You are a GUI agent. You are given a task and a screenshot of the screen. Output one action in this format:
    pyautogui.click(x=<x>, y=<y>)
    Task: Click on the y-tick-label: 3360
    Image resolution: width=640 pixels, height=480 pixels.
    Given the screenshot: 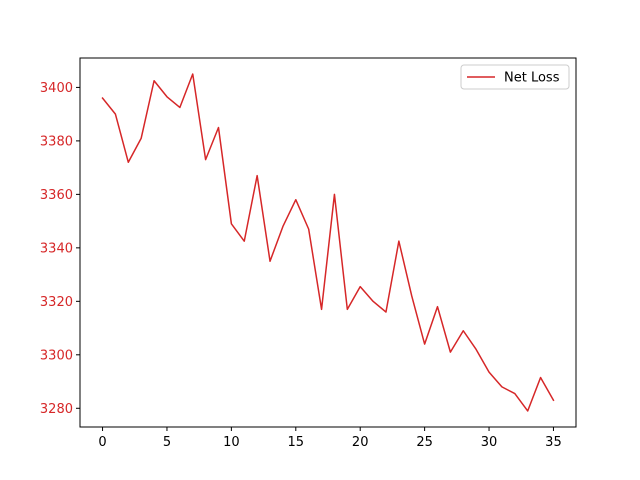 What is the action you would take?
    pyautogui.click(x=56, y=195)
    